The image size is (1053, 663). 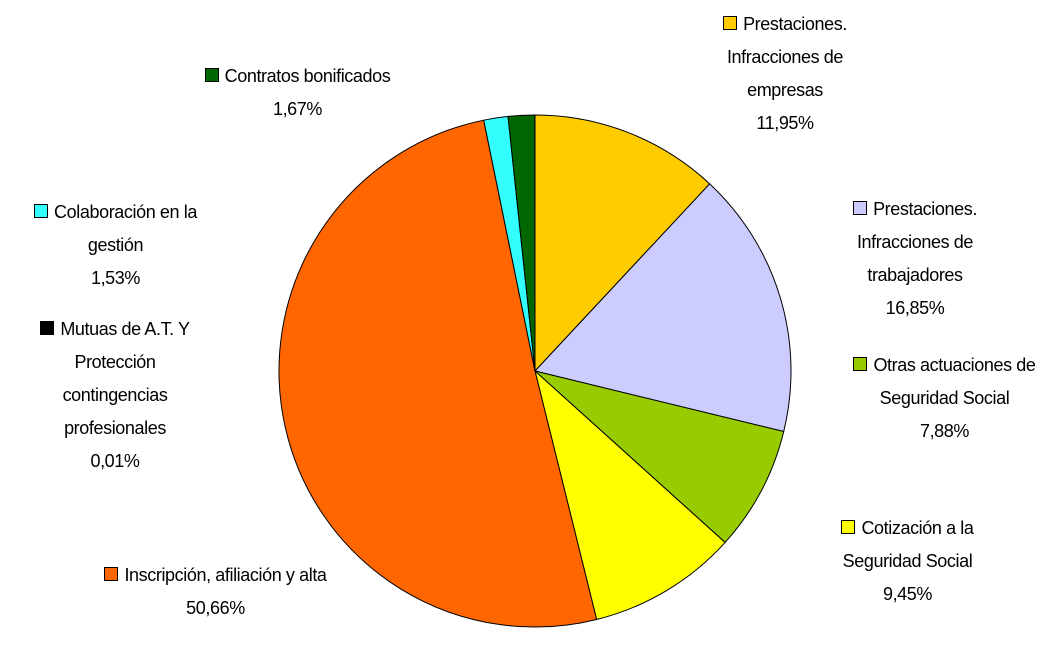 What do you see at coordinates (115, 461) in the screenshot?
I see `value-label: 0,01%` at bounding box center [115, 461].